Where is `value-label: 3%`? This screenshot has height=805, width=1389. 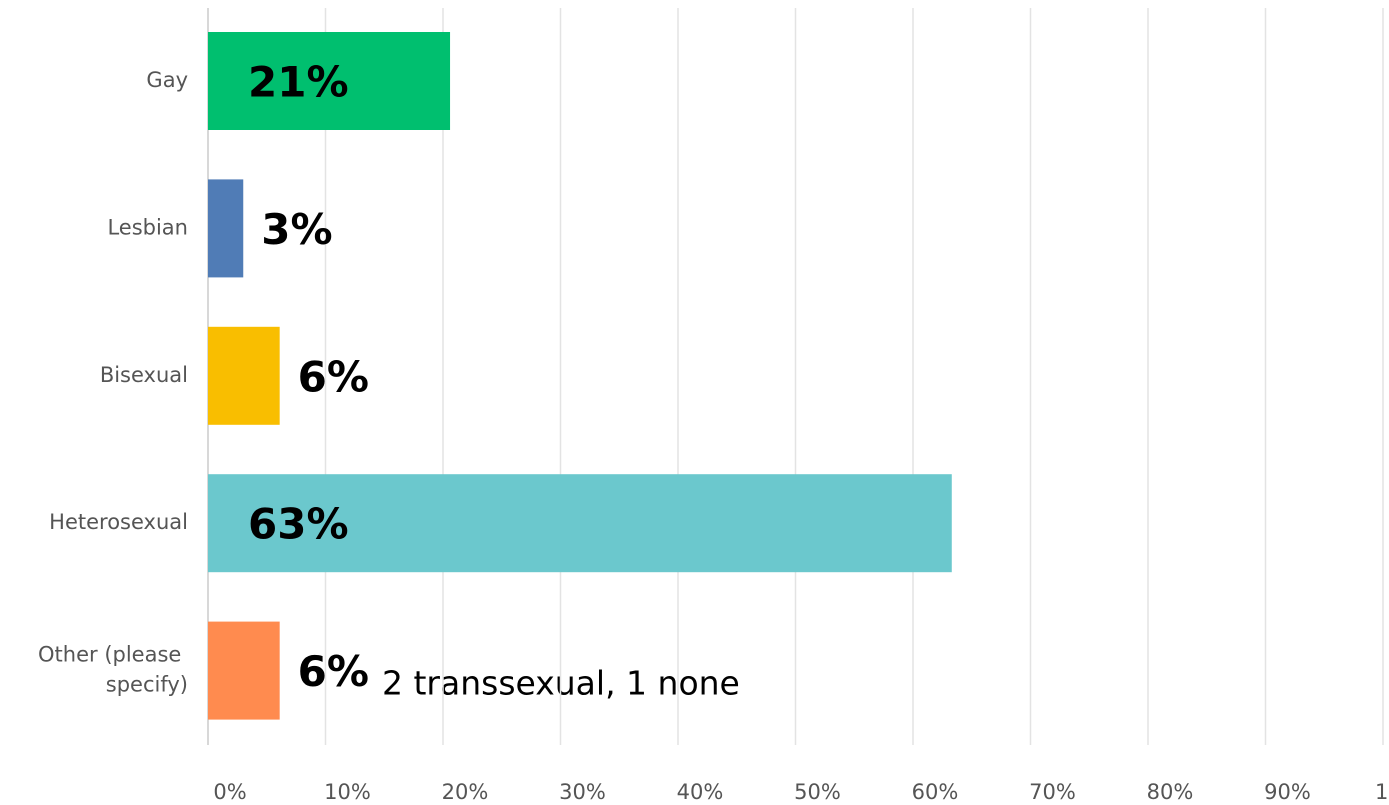 value-label: 3% is located at coordinates (296, 229).